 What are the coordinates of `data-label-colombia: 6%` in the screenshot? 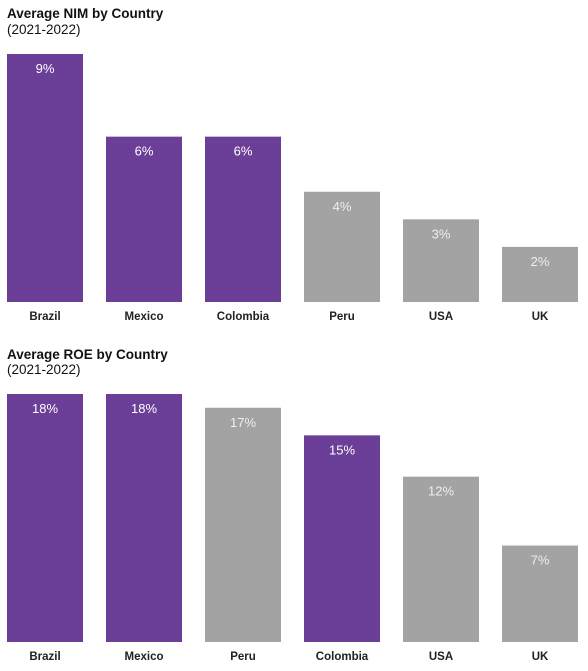 It's located at (243, 151).